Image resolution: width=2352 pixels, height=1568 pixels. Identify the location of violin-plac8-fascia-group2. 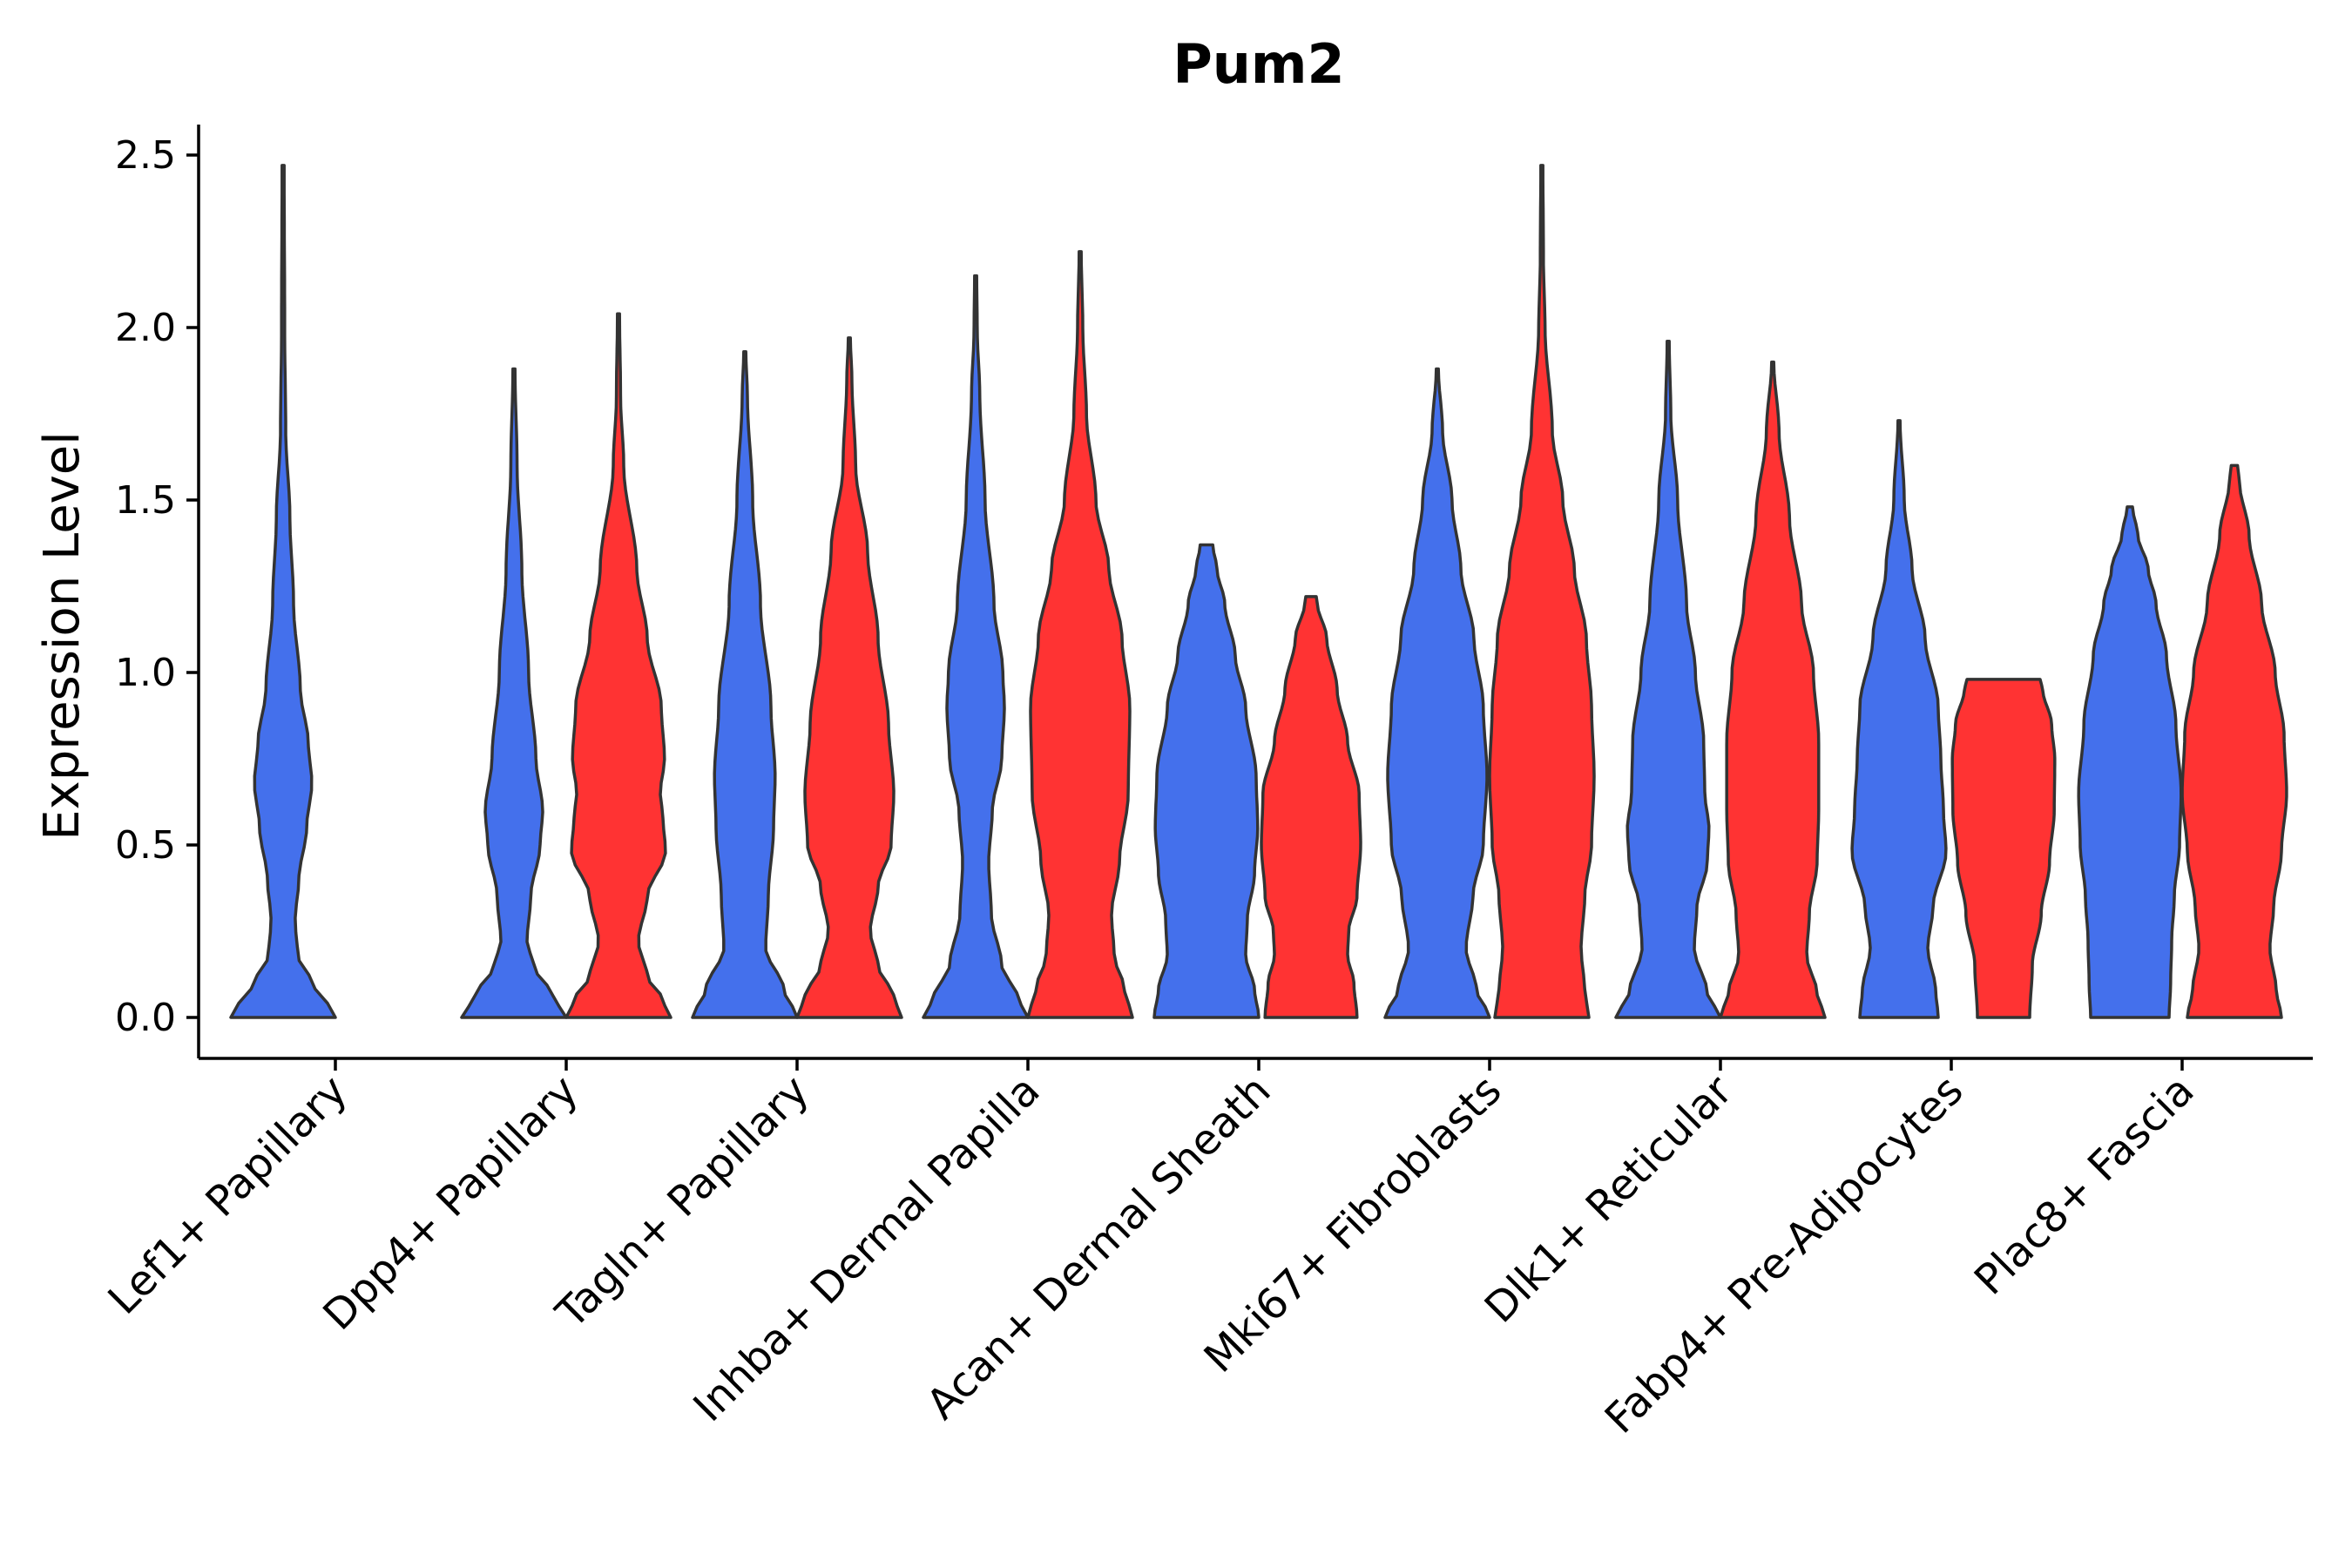
(2234, 741).